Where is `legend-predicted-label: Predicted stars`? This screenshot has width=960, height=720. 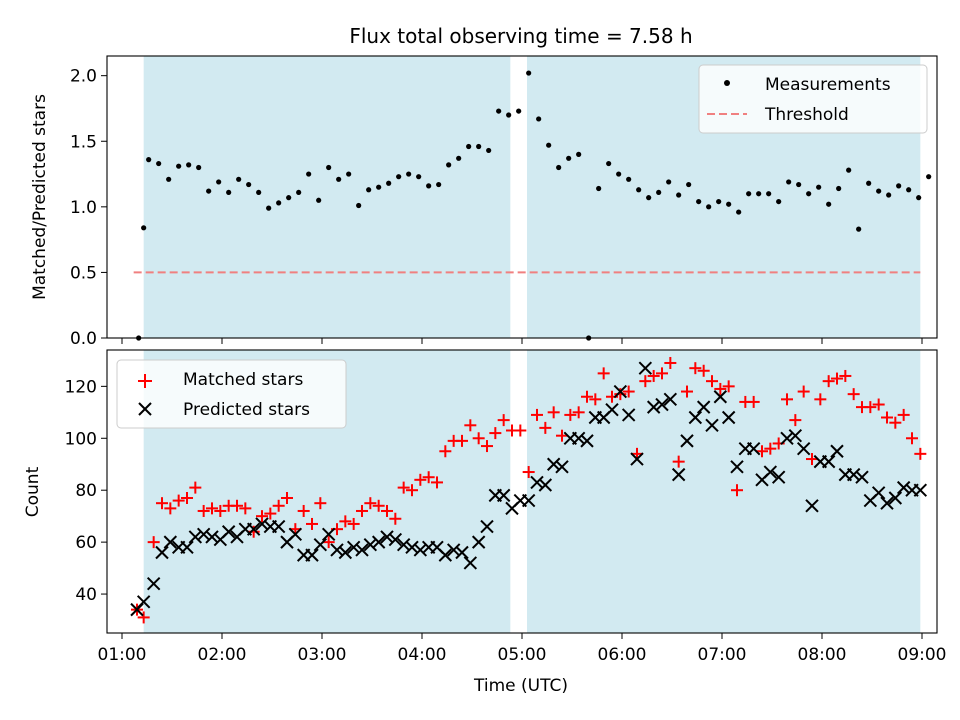 legend-predicted-label: Predicted stars is located at coordinates (246, 410).